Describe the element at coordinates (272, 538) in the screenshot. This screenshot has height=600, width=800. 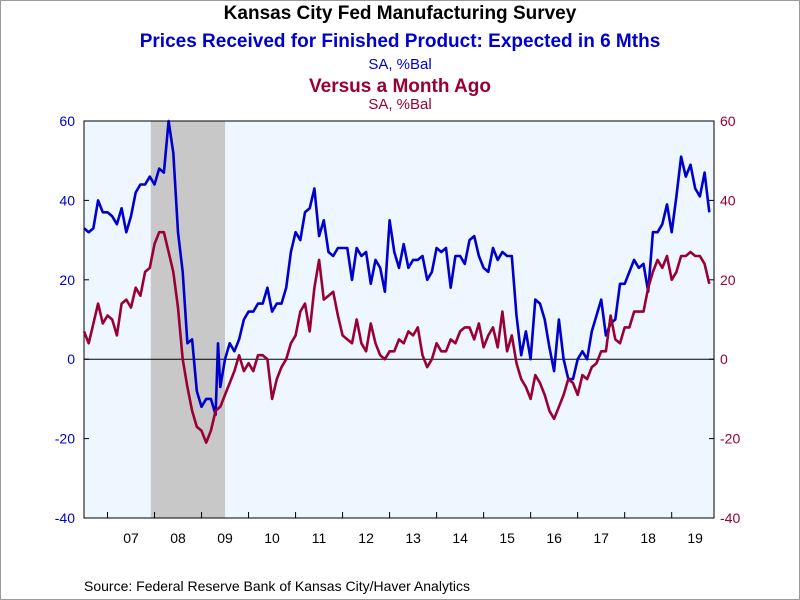
I see `x-tick-label: 10` at that location.